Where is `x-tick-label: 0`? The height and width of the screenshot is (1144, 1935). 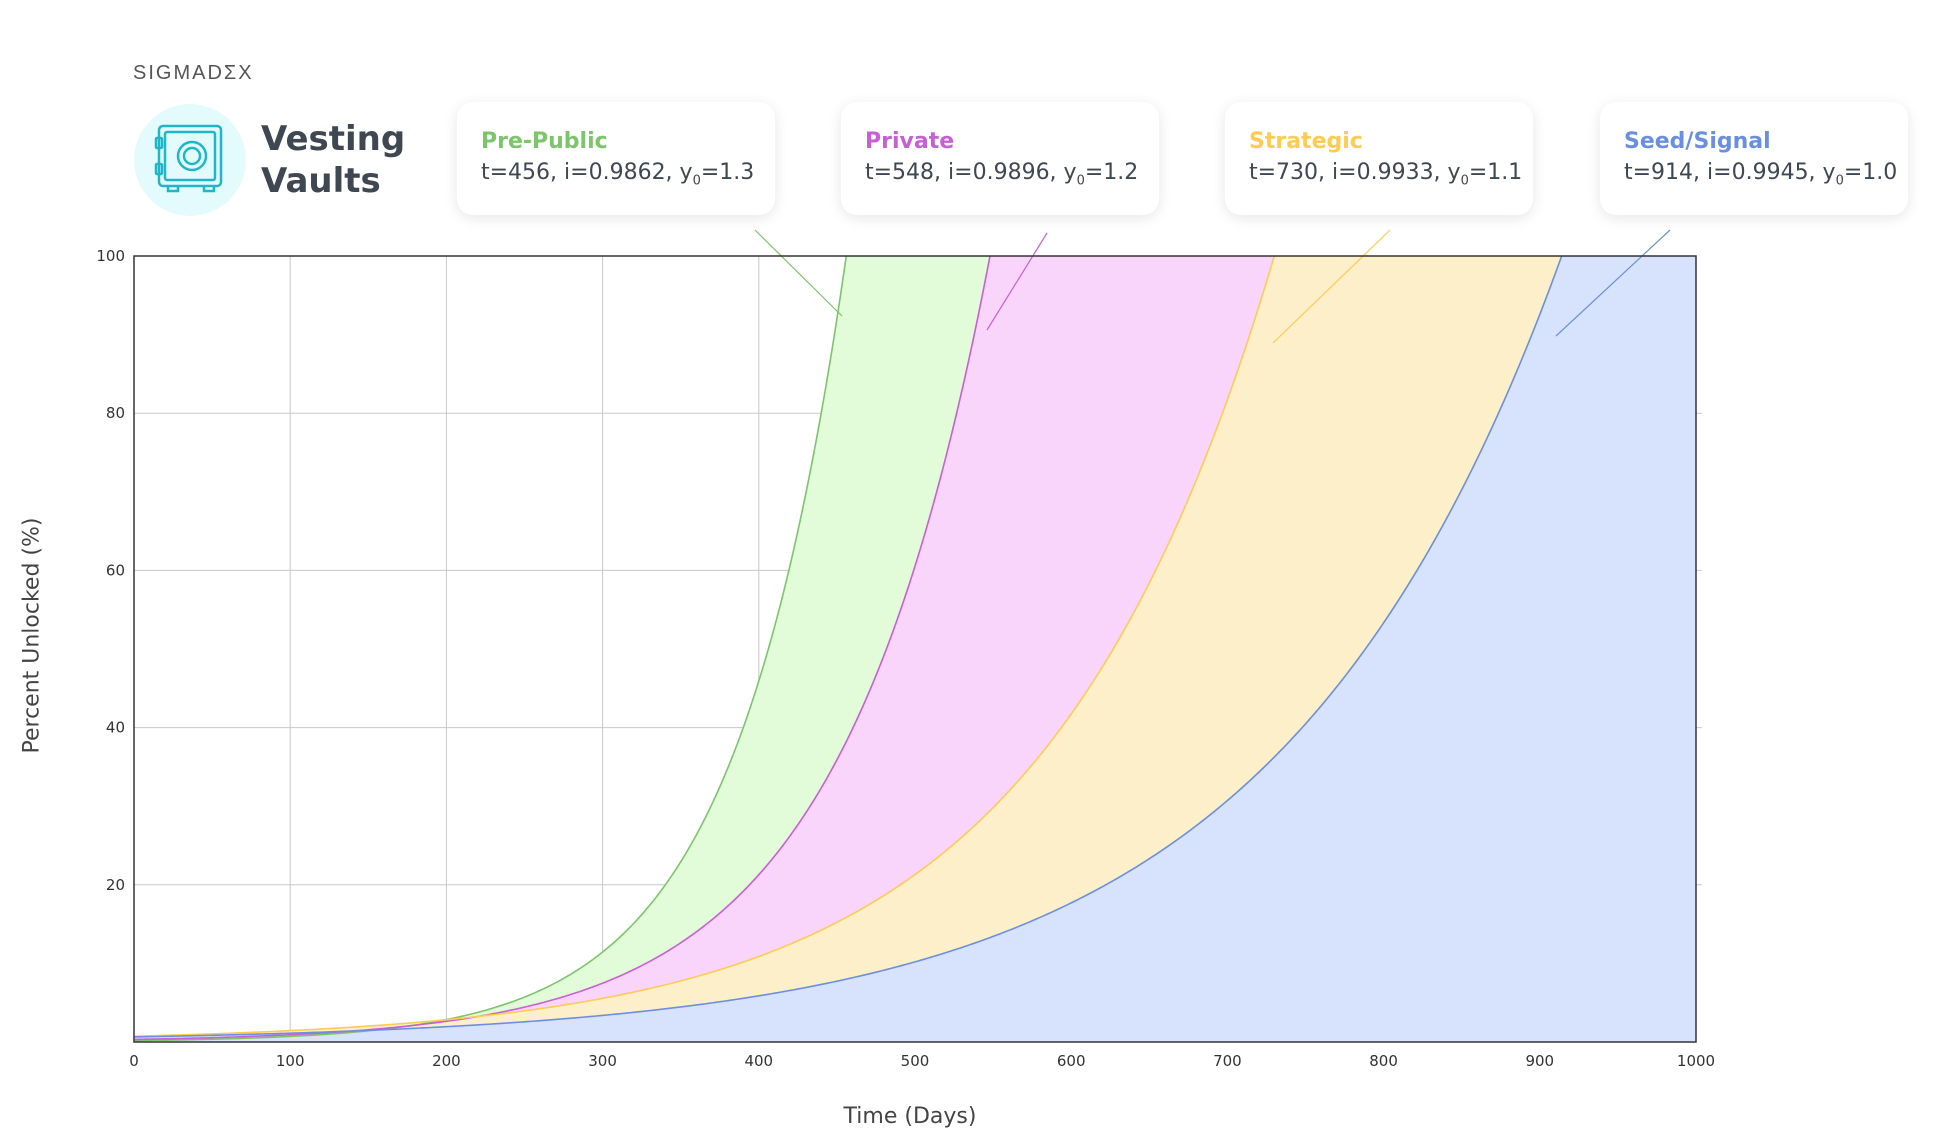 x-tick-label: 0 is located at coordinates (134, 1061).